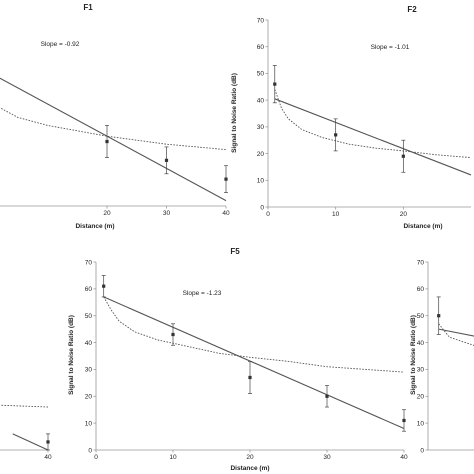 The image size is (474, 474). Describe the element at coordinates (235, 251) in the screenshot. I see `chart-title: F5` at that location.